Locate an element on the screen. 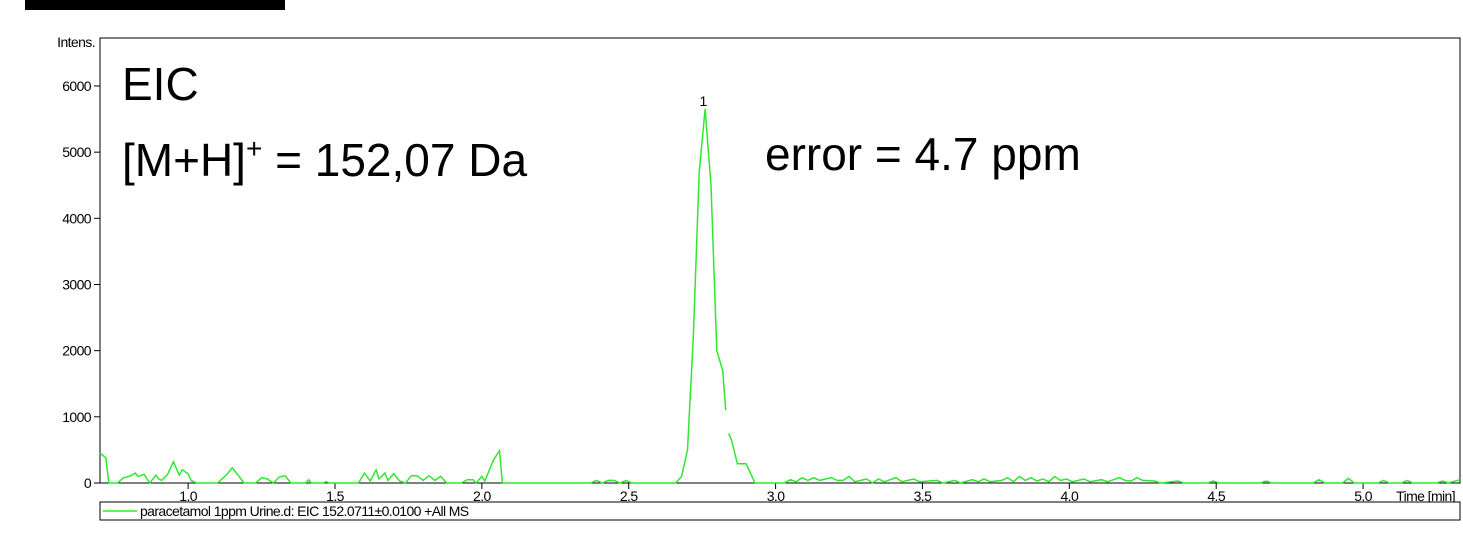 The image size is (1463, 549). y-tick-label: 6000 is located at coordinates (77, 86).